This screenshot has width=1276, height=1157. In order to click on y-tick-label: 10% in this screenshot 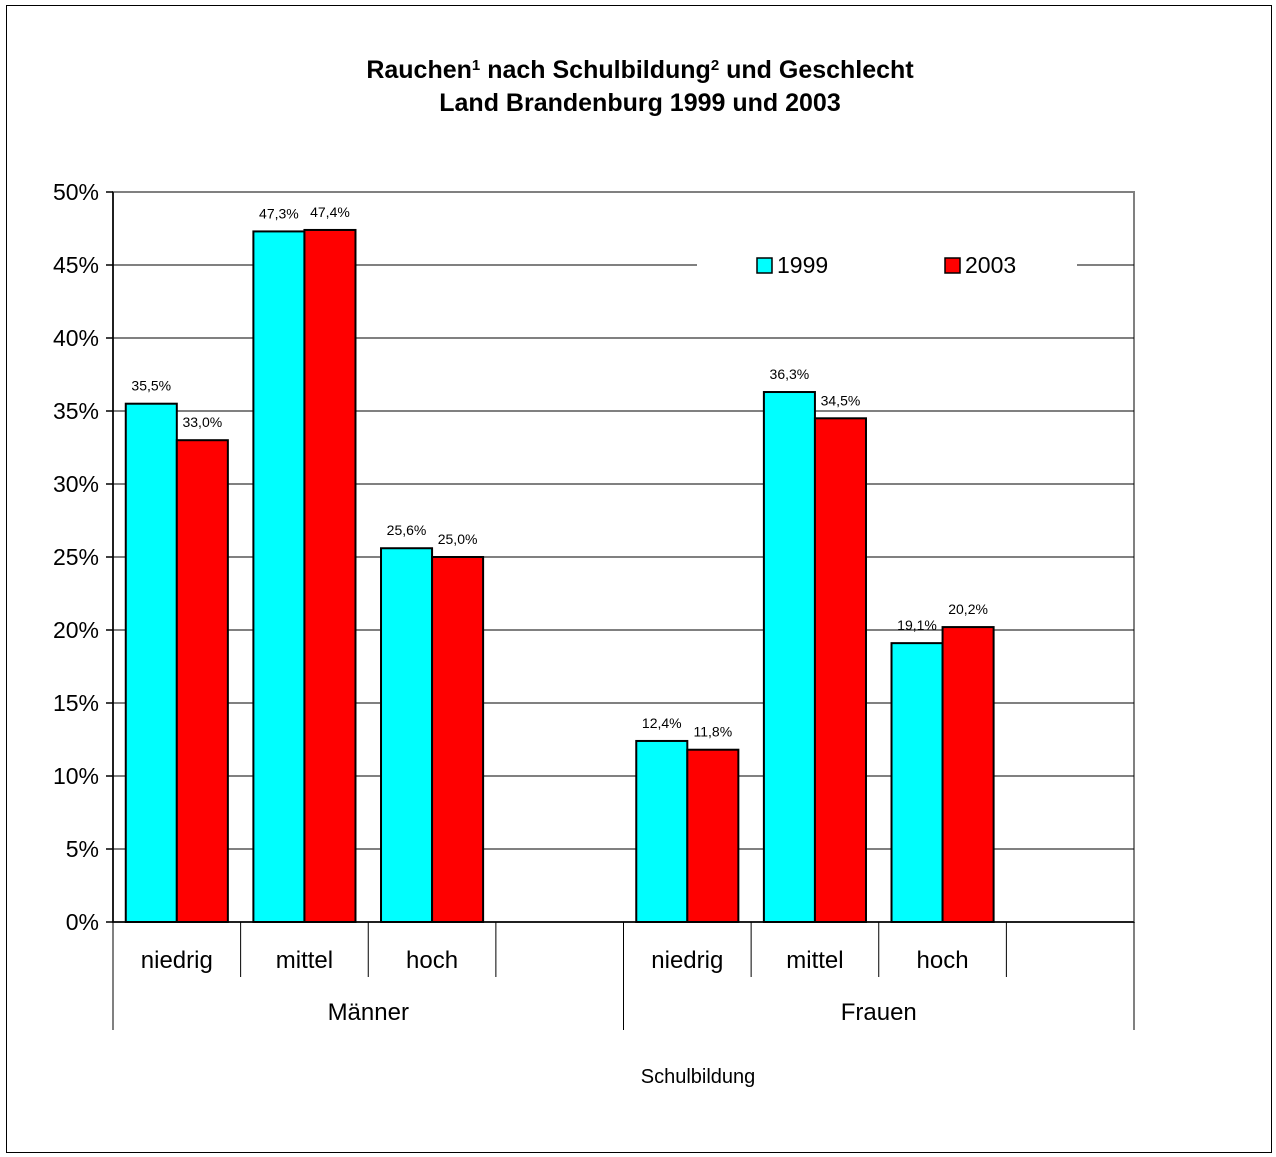, I will do `click(76, 776)`.